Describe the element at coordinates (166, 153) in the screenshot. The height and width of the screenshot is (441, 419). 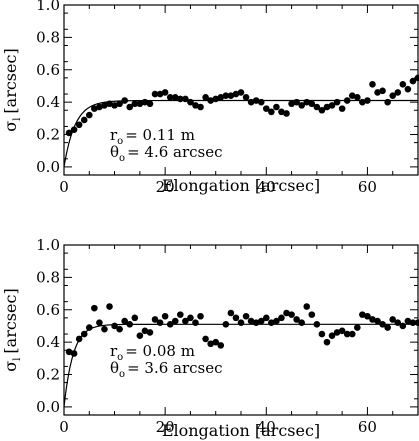
I see `theta0-annotation: θo = 4.6 arcsec` at that location.